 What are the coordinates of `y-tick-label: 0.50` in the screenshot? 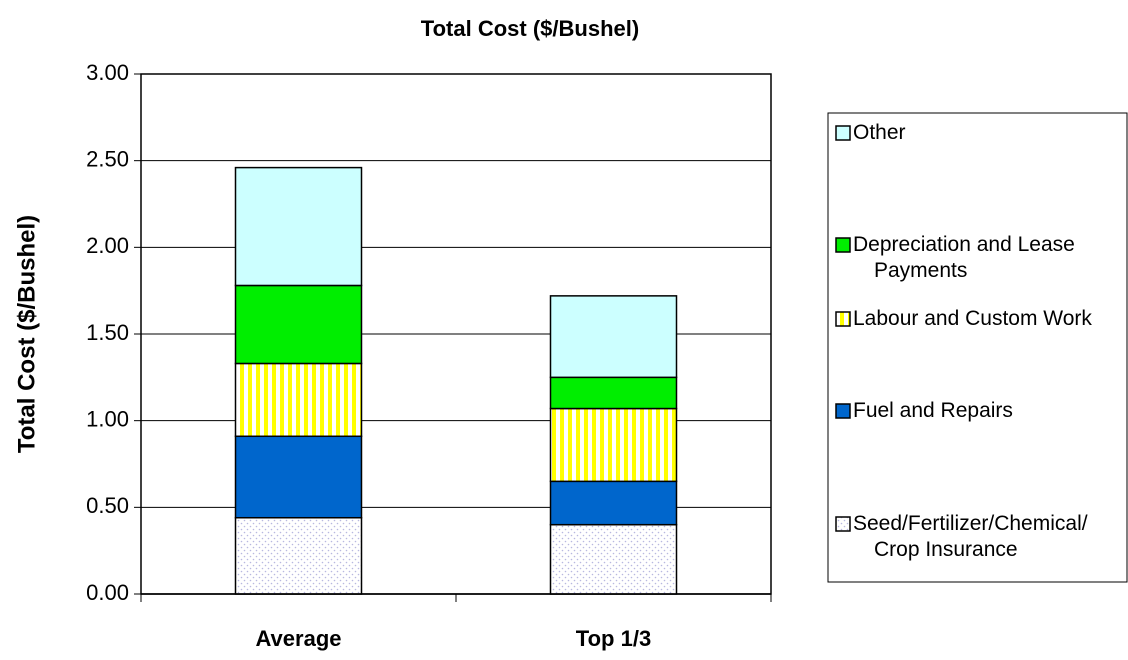 It's located at (107, 505).